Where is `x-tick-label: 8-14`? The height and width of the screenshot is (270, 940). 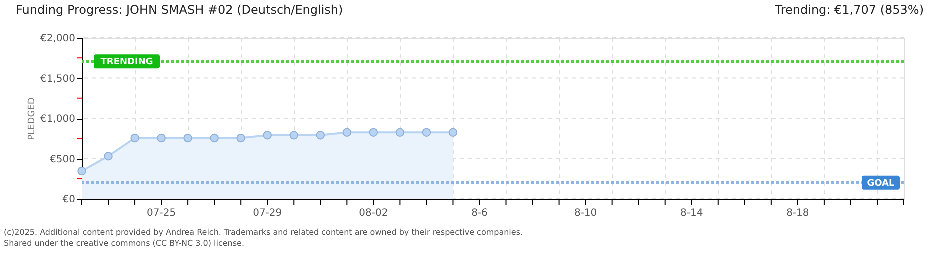 x-tick-label: 8-14 is located at coordinates (692, 213).